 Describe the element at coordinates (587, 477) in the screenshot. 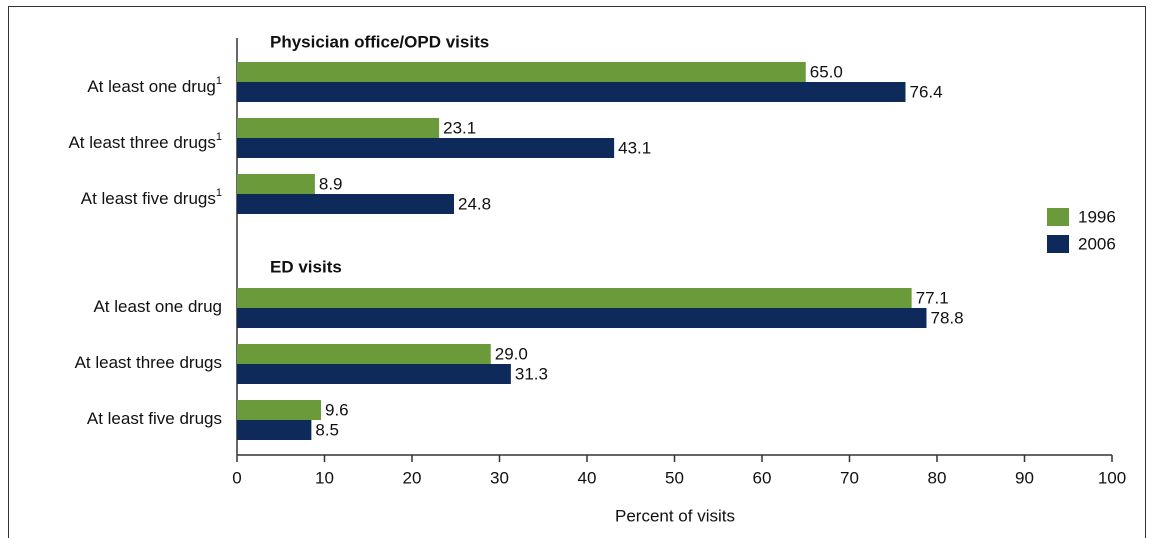

I see `x-tick-label: 40` at that location.